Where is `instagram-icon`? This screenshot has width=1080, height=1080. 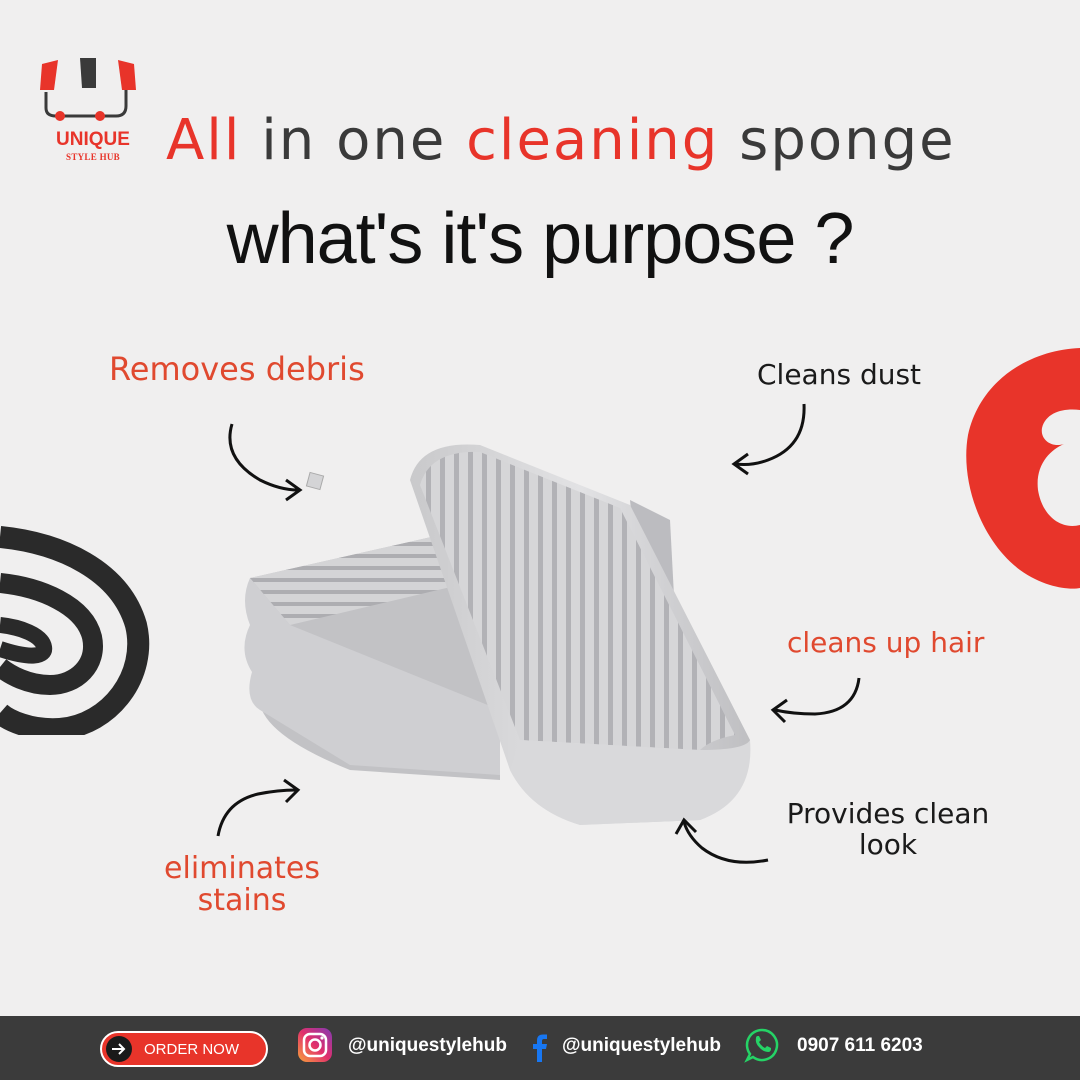
instagram-icon is located at coordinates (315, 1045).